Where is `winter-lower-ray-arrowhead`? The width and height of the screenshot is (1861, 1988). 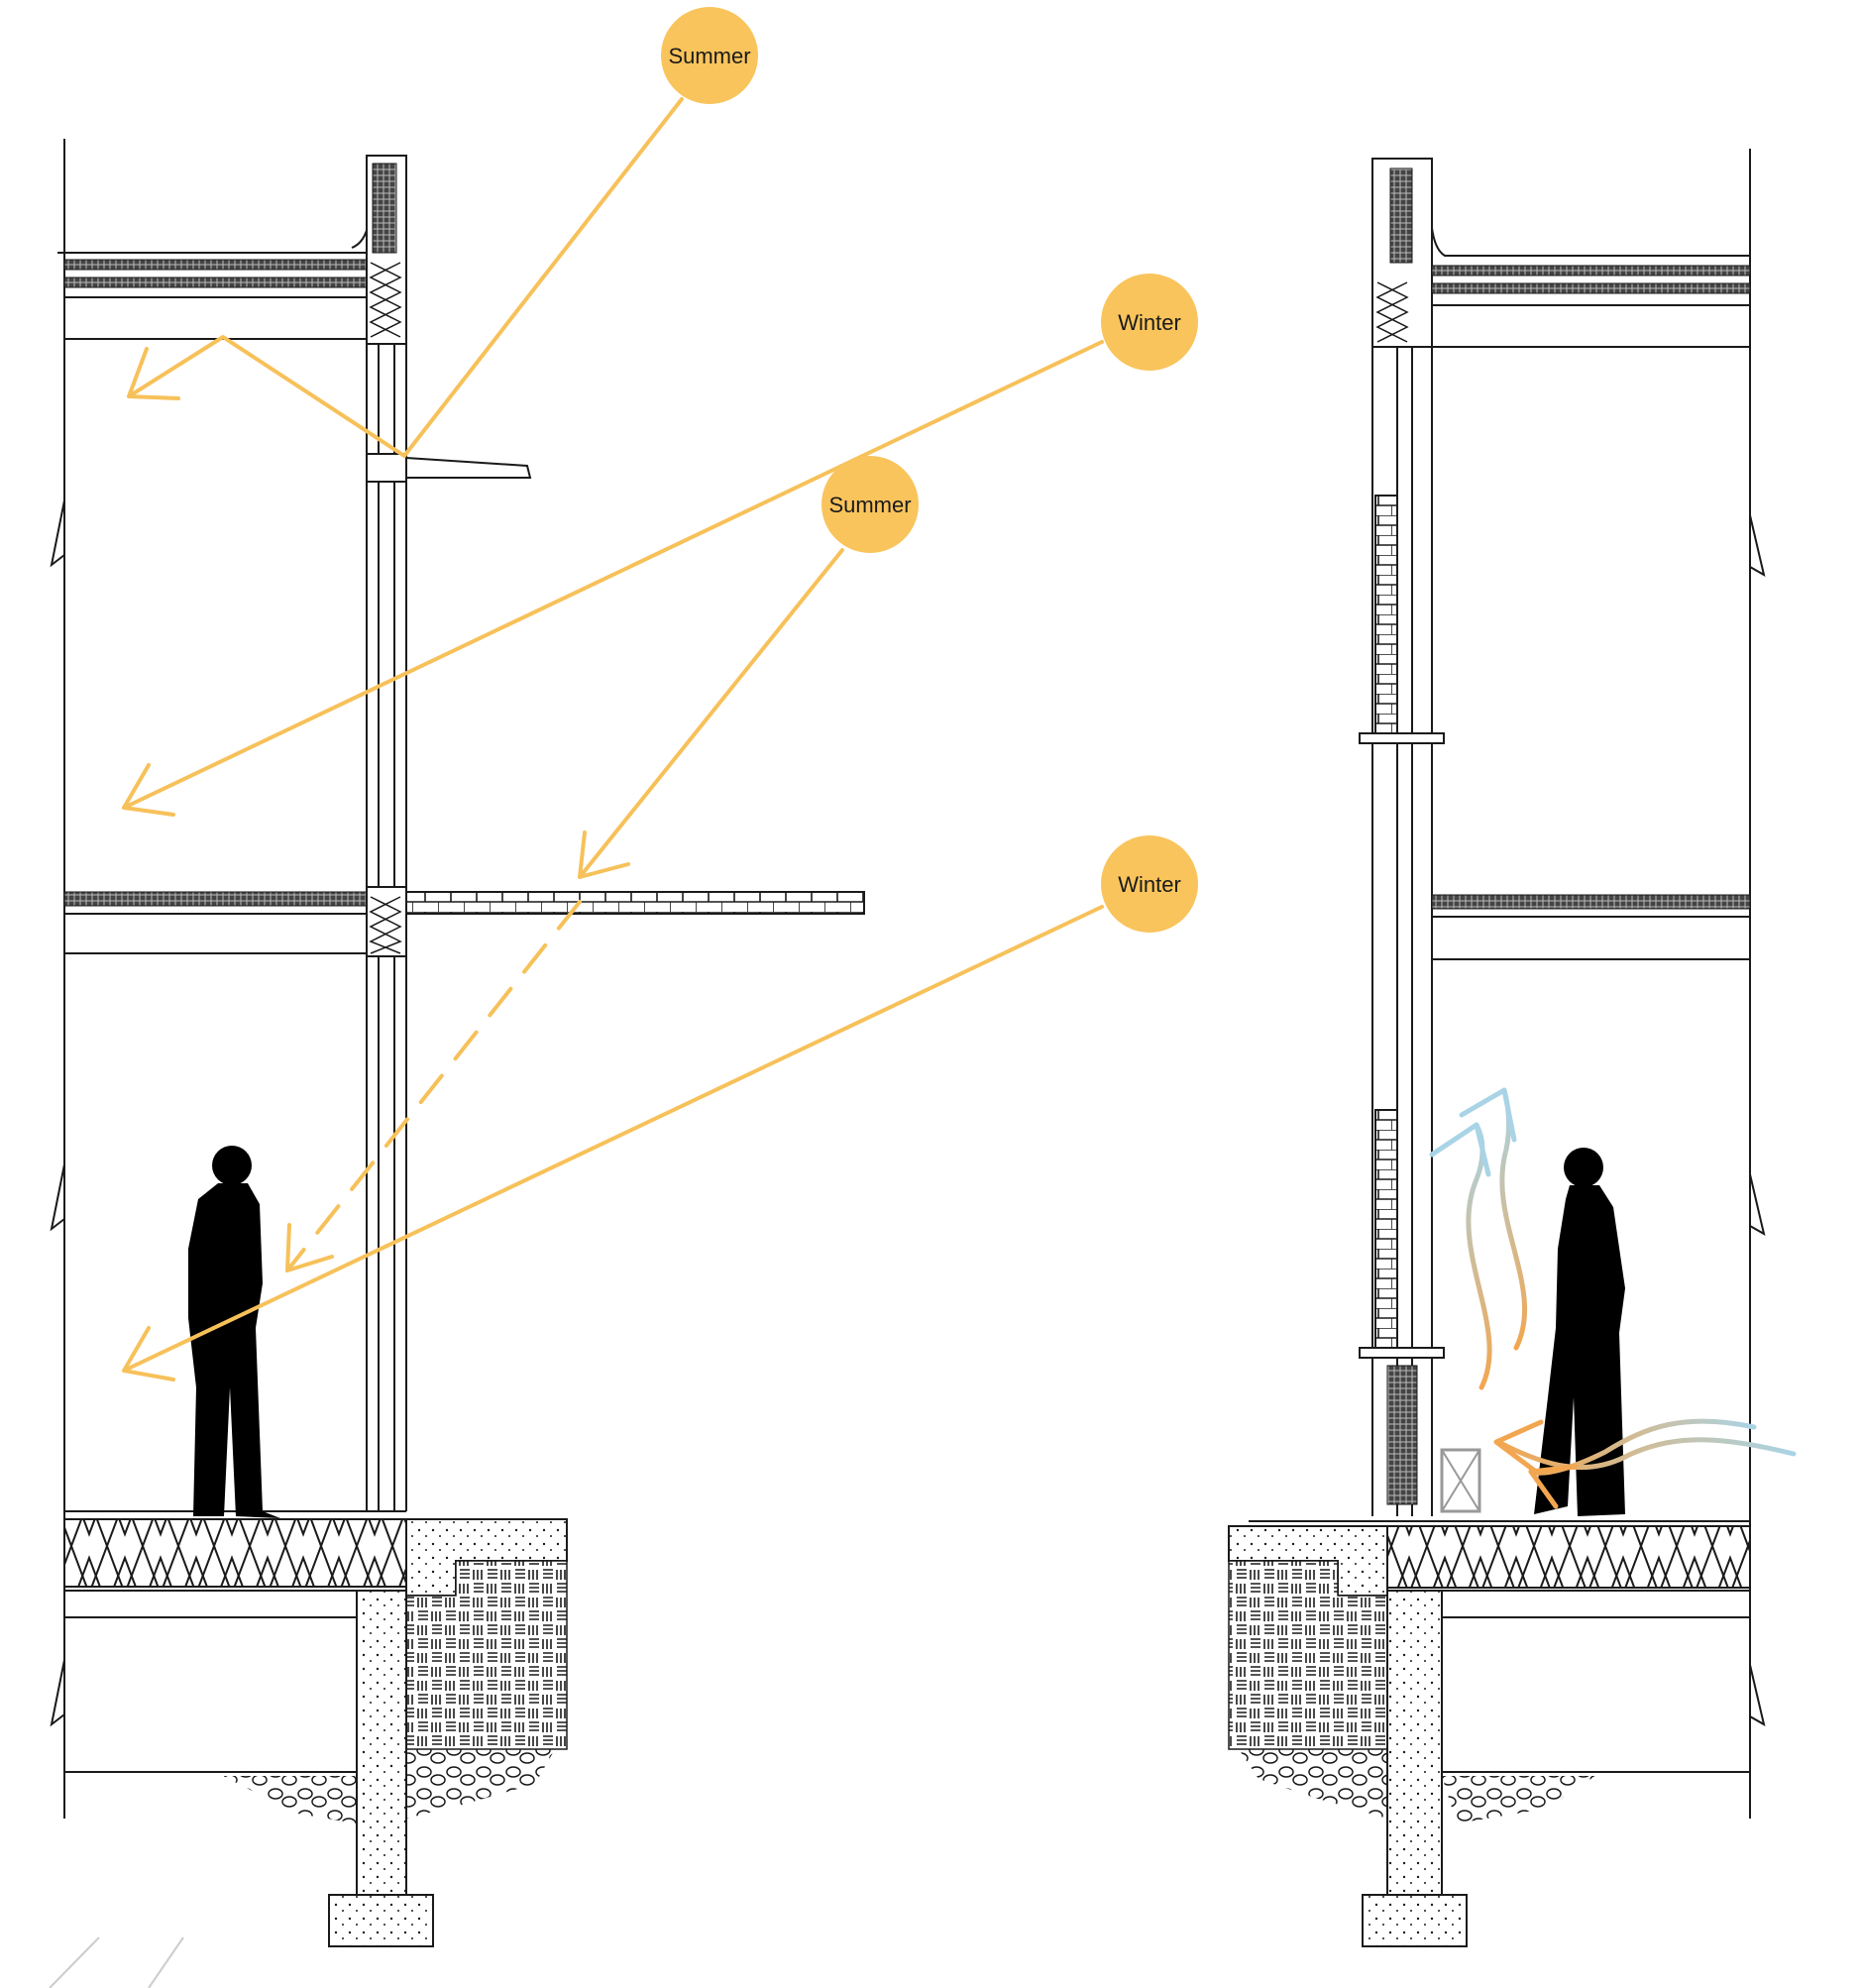
winter-lower-ray-arrowhead is located at coordinates (148, 1353).